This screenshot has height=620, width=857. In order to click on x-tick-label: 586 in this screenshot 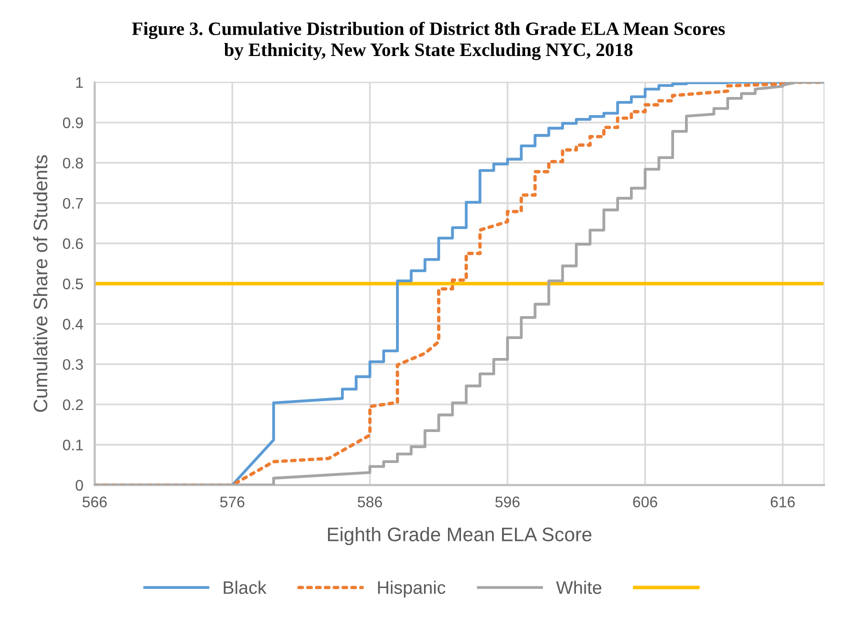, I will do `click(370, 502)`.